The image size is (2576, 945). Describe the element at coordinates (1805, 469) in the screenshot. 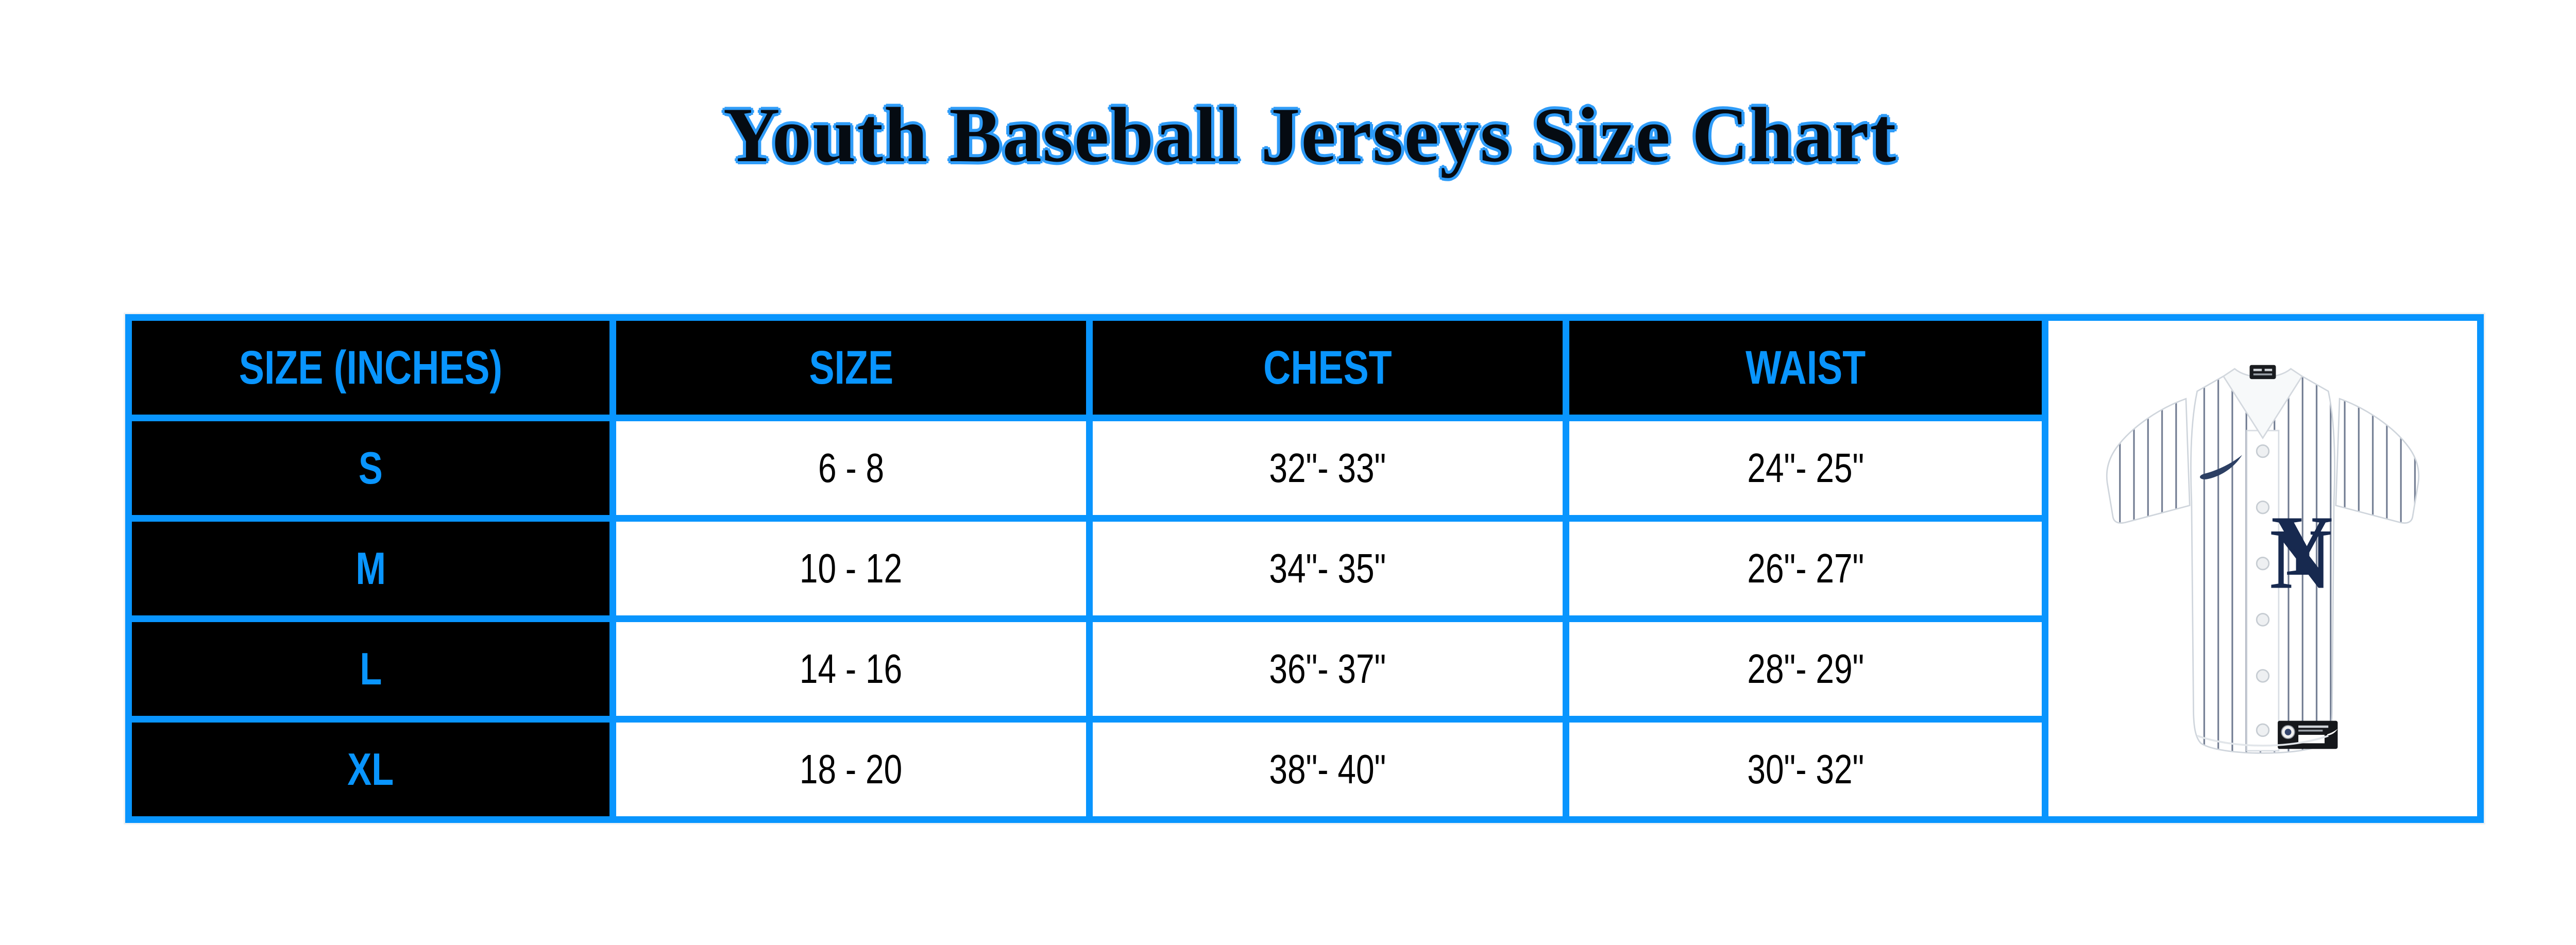

I see `waist-cell: 24"- 25"` at that location.